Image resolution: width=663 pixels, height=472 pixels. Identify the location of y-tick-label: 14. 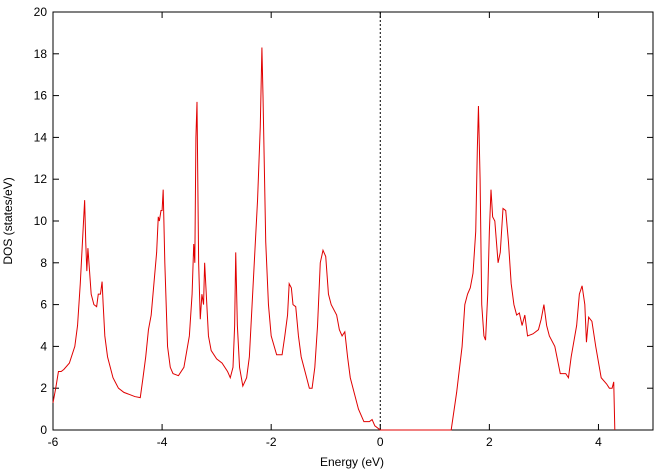
(41, 137).